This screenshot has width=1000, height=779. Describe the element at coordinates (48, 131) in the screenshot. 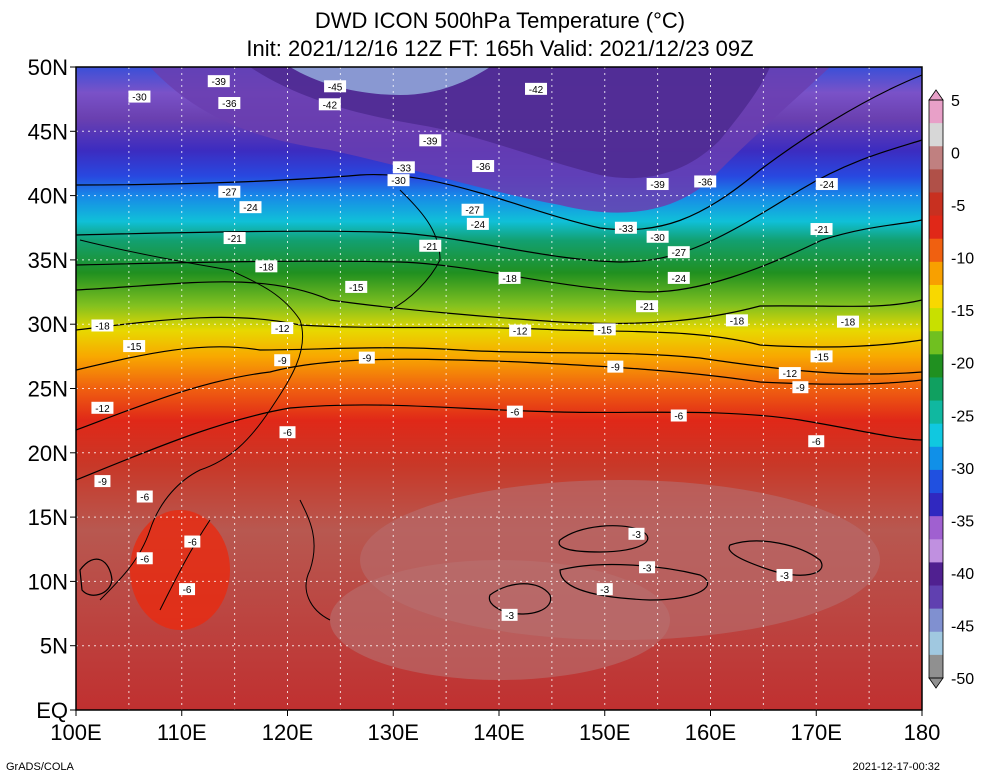

I see `lat-tick-label: 45N` at that location.